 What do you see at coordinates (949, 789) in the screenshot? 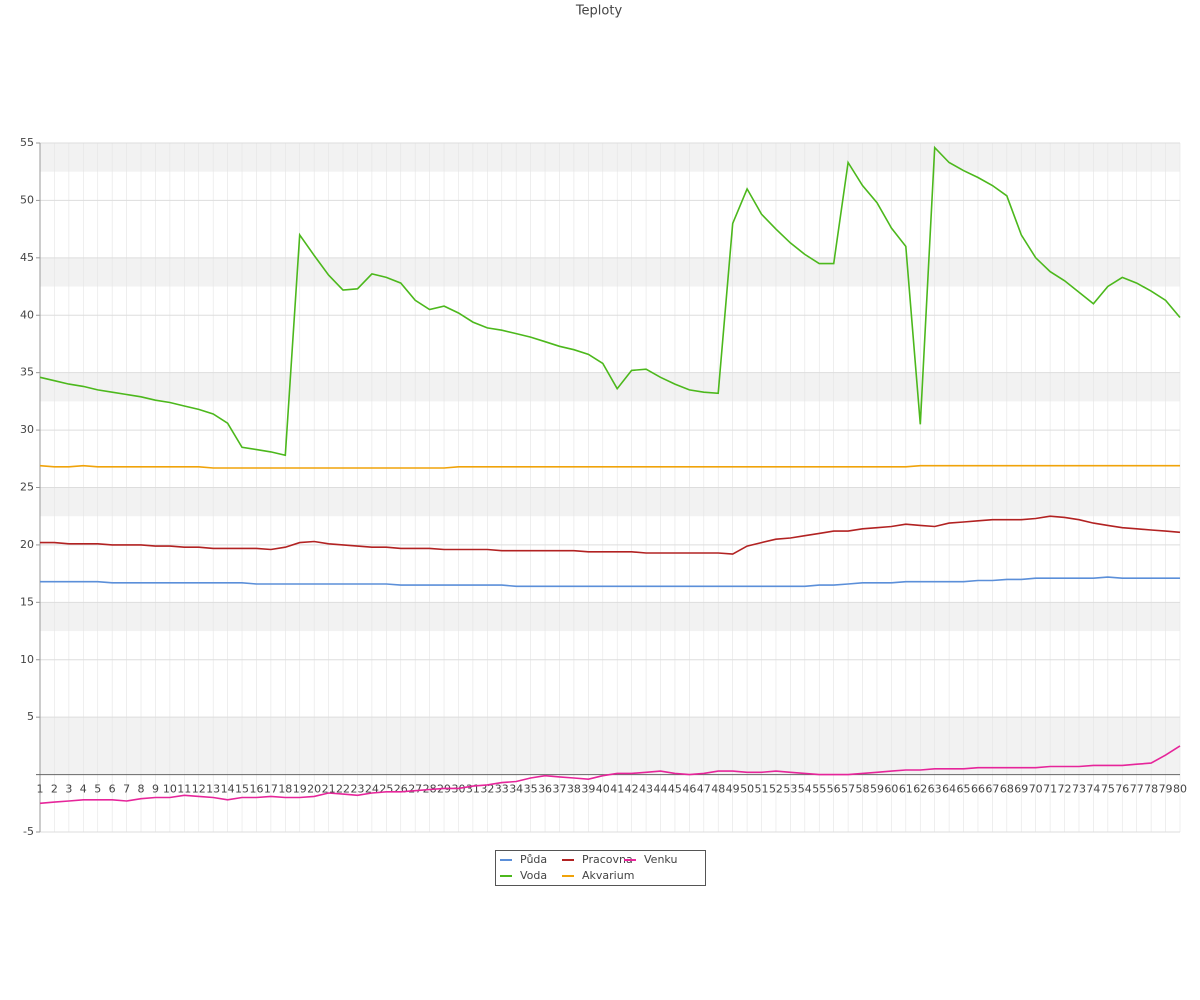
I see `x-tick-label: 64` at bounding box center [949, 789].